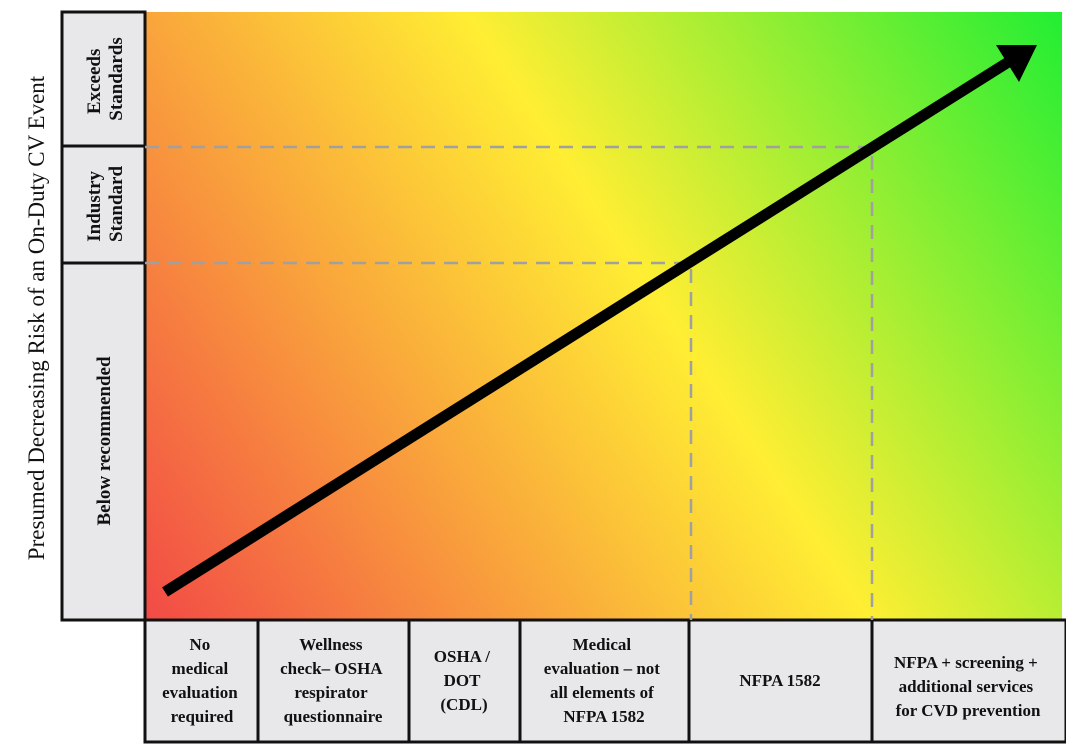  What do you see at coordinates (602, 692) in the screenshot?
I see `category-label-line: all elements of` at bounding box center [602, 692].